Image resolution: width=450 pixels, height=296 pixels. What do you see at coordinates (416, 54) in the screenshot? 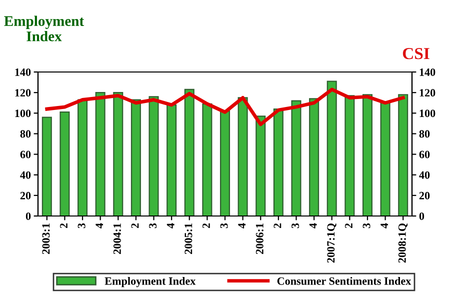
I see `y2-axis-title: CSI` at bounding box center [416, 54].